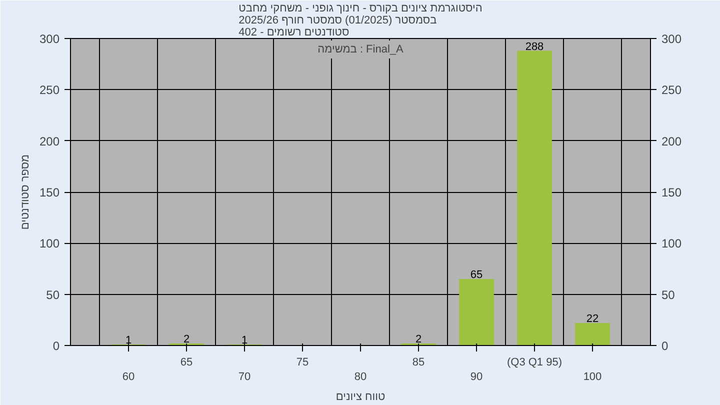 This screenshot has height=405, width=720. What do you see at coordinates (361, 396) in the screenshot?
I see `x-axis-title: טווח ציונים` at bounding box center [361, 396].